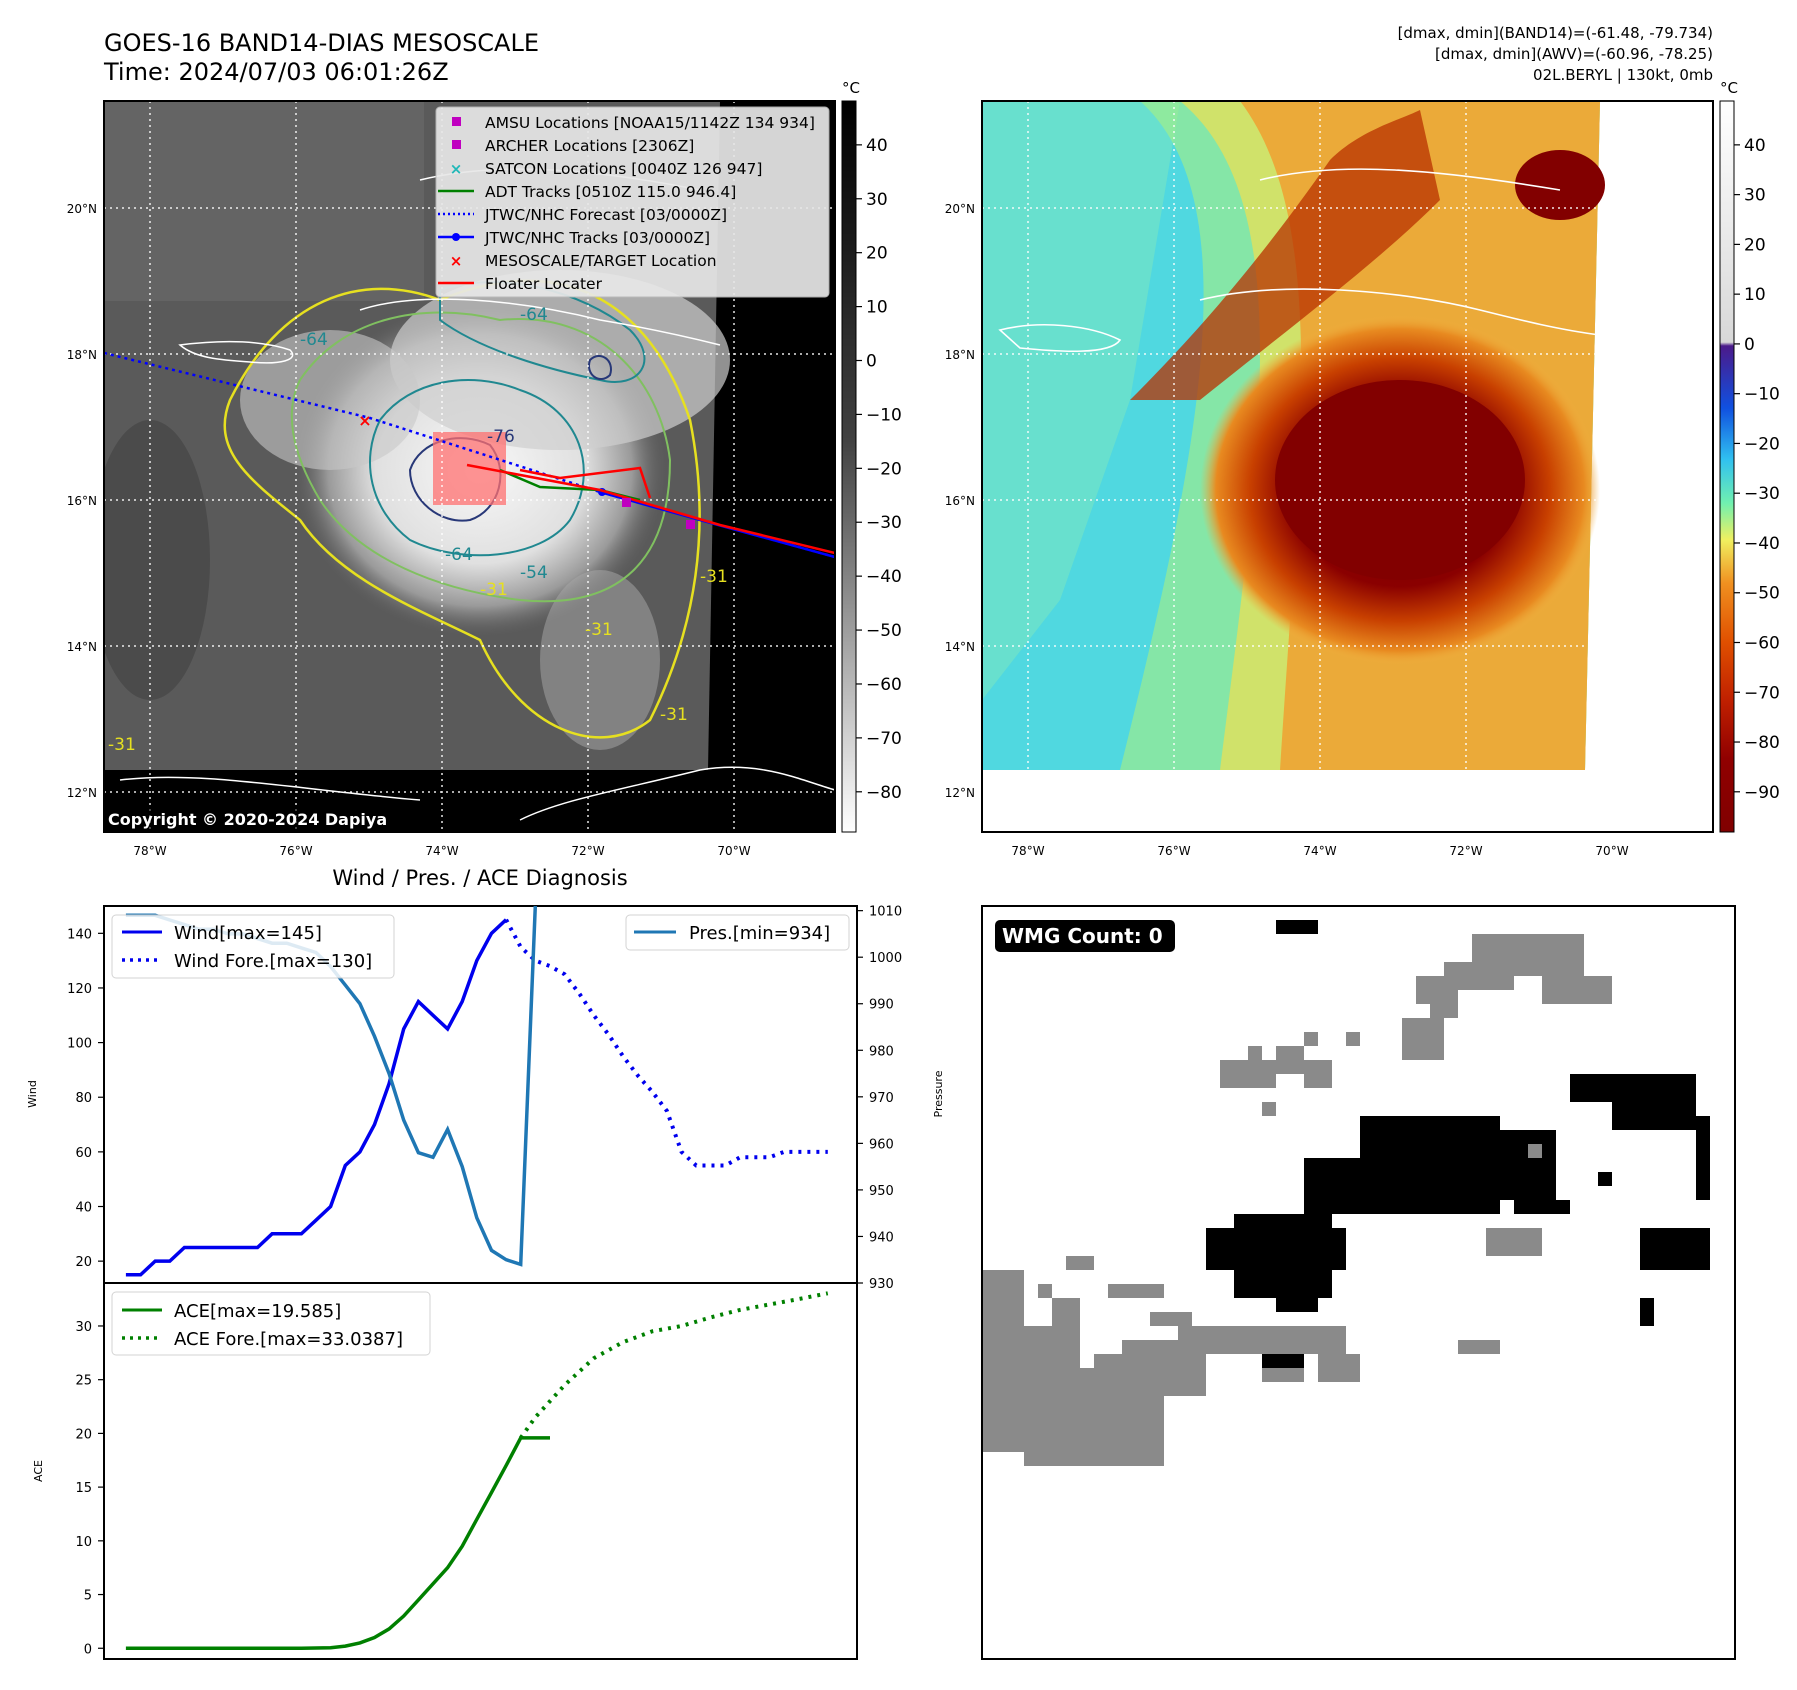  What do you see at coordinates (1749, 456) in the screenshot?
I see `color-colorbar: °C 40 30 20 10 0 −10 −20 −30 −40 −50 −60 −70 −80 −90` at bounding box center [1749, 456].